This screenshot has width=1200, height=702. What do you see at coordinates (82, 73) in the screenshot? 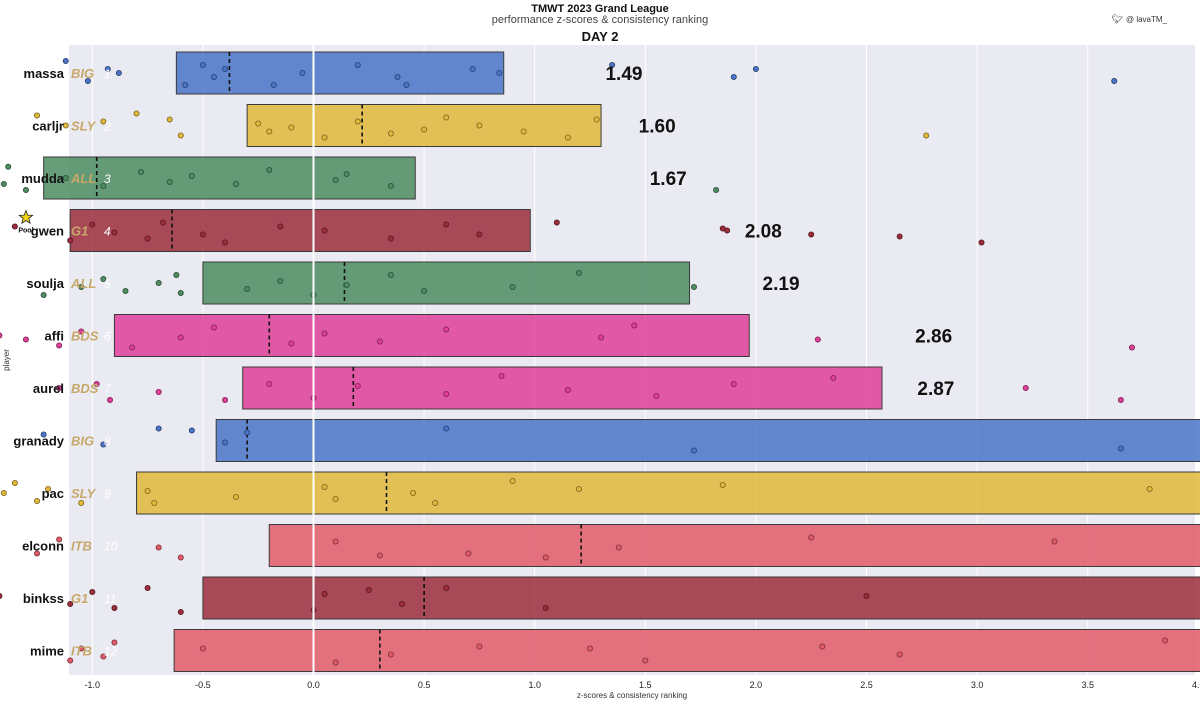
I see `team-label: BIG` at bounding box center [82, 73].